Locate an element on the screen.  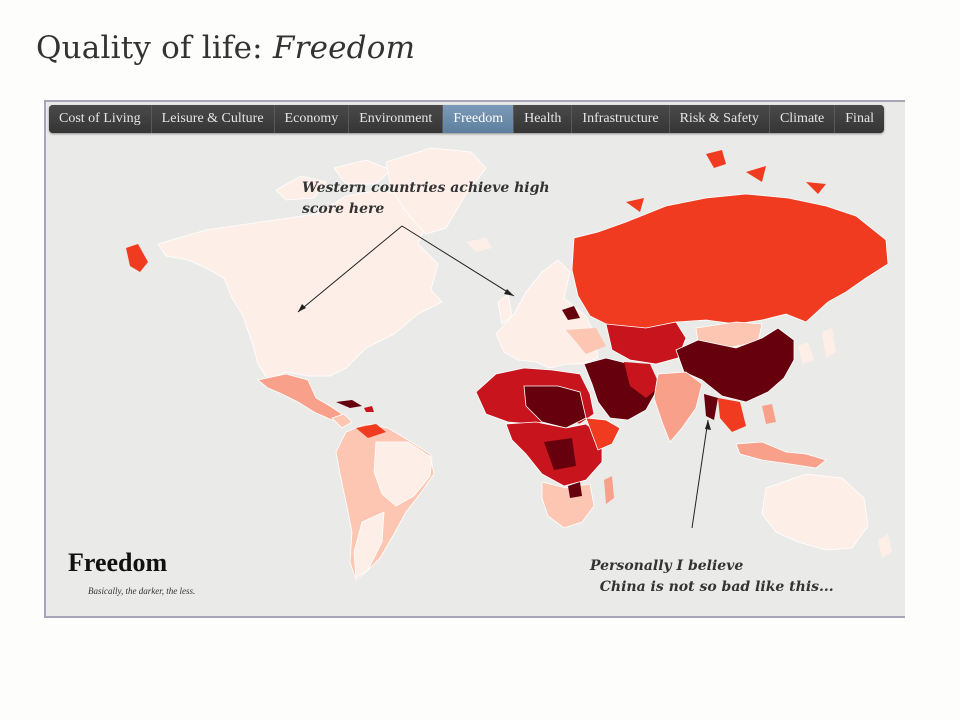
venezuela is located at coordinates (371, 431).